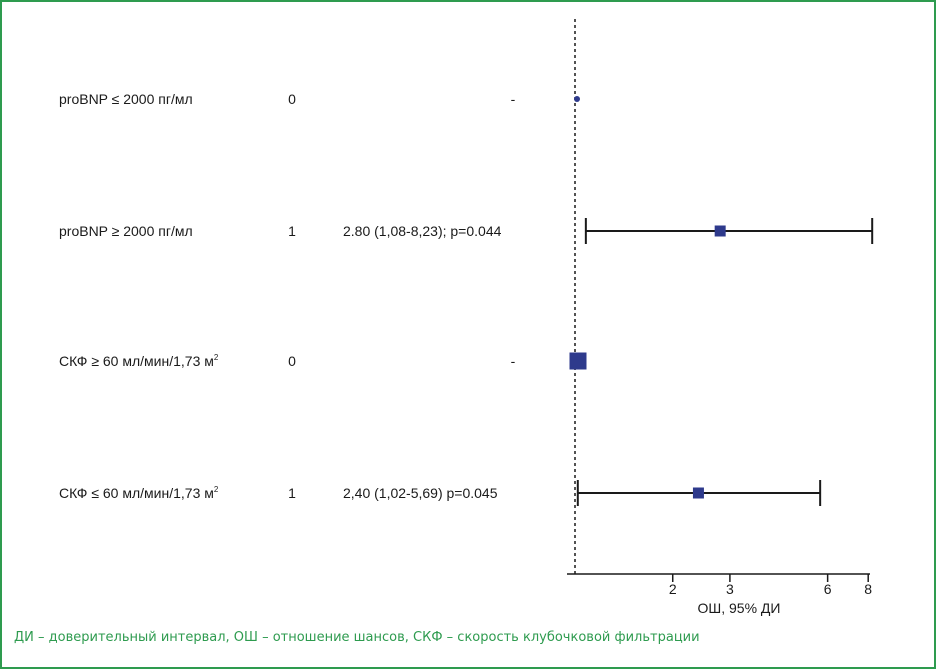 This screenshot has width=936, height=669. I want to click on row-label-0: proBNP ≤ 2000 пг/мл, so click(126, 99).